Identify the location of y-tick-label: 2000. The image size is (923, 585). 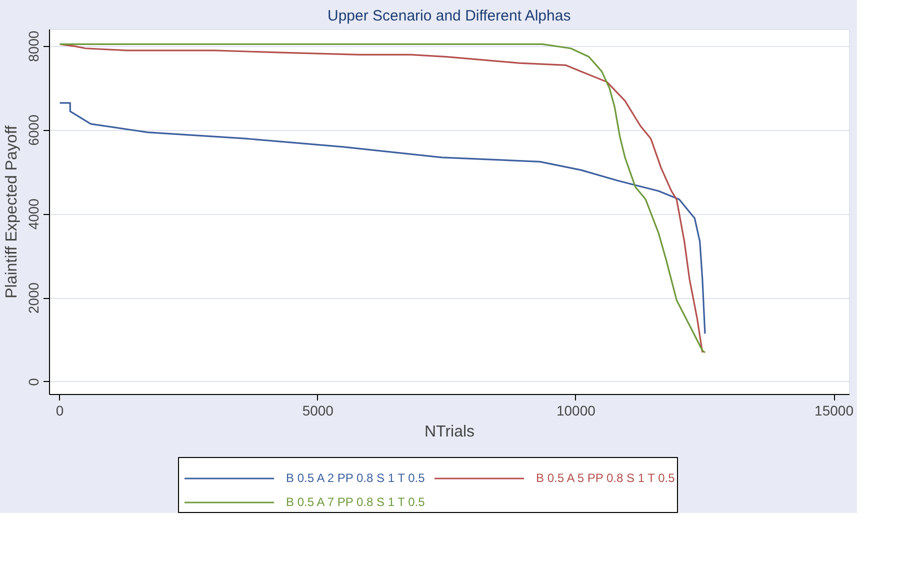
(34, 298).